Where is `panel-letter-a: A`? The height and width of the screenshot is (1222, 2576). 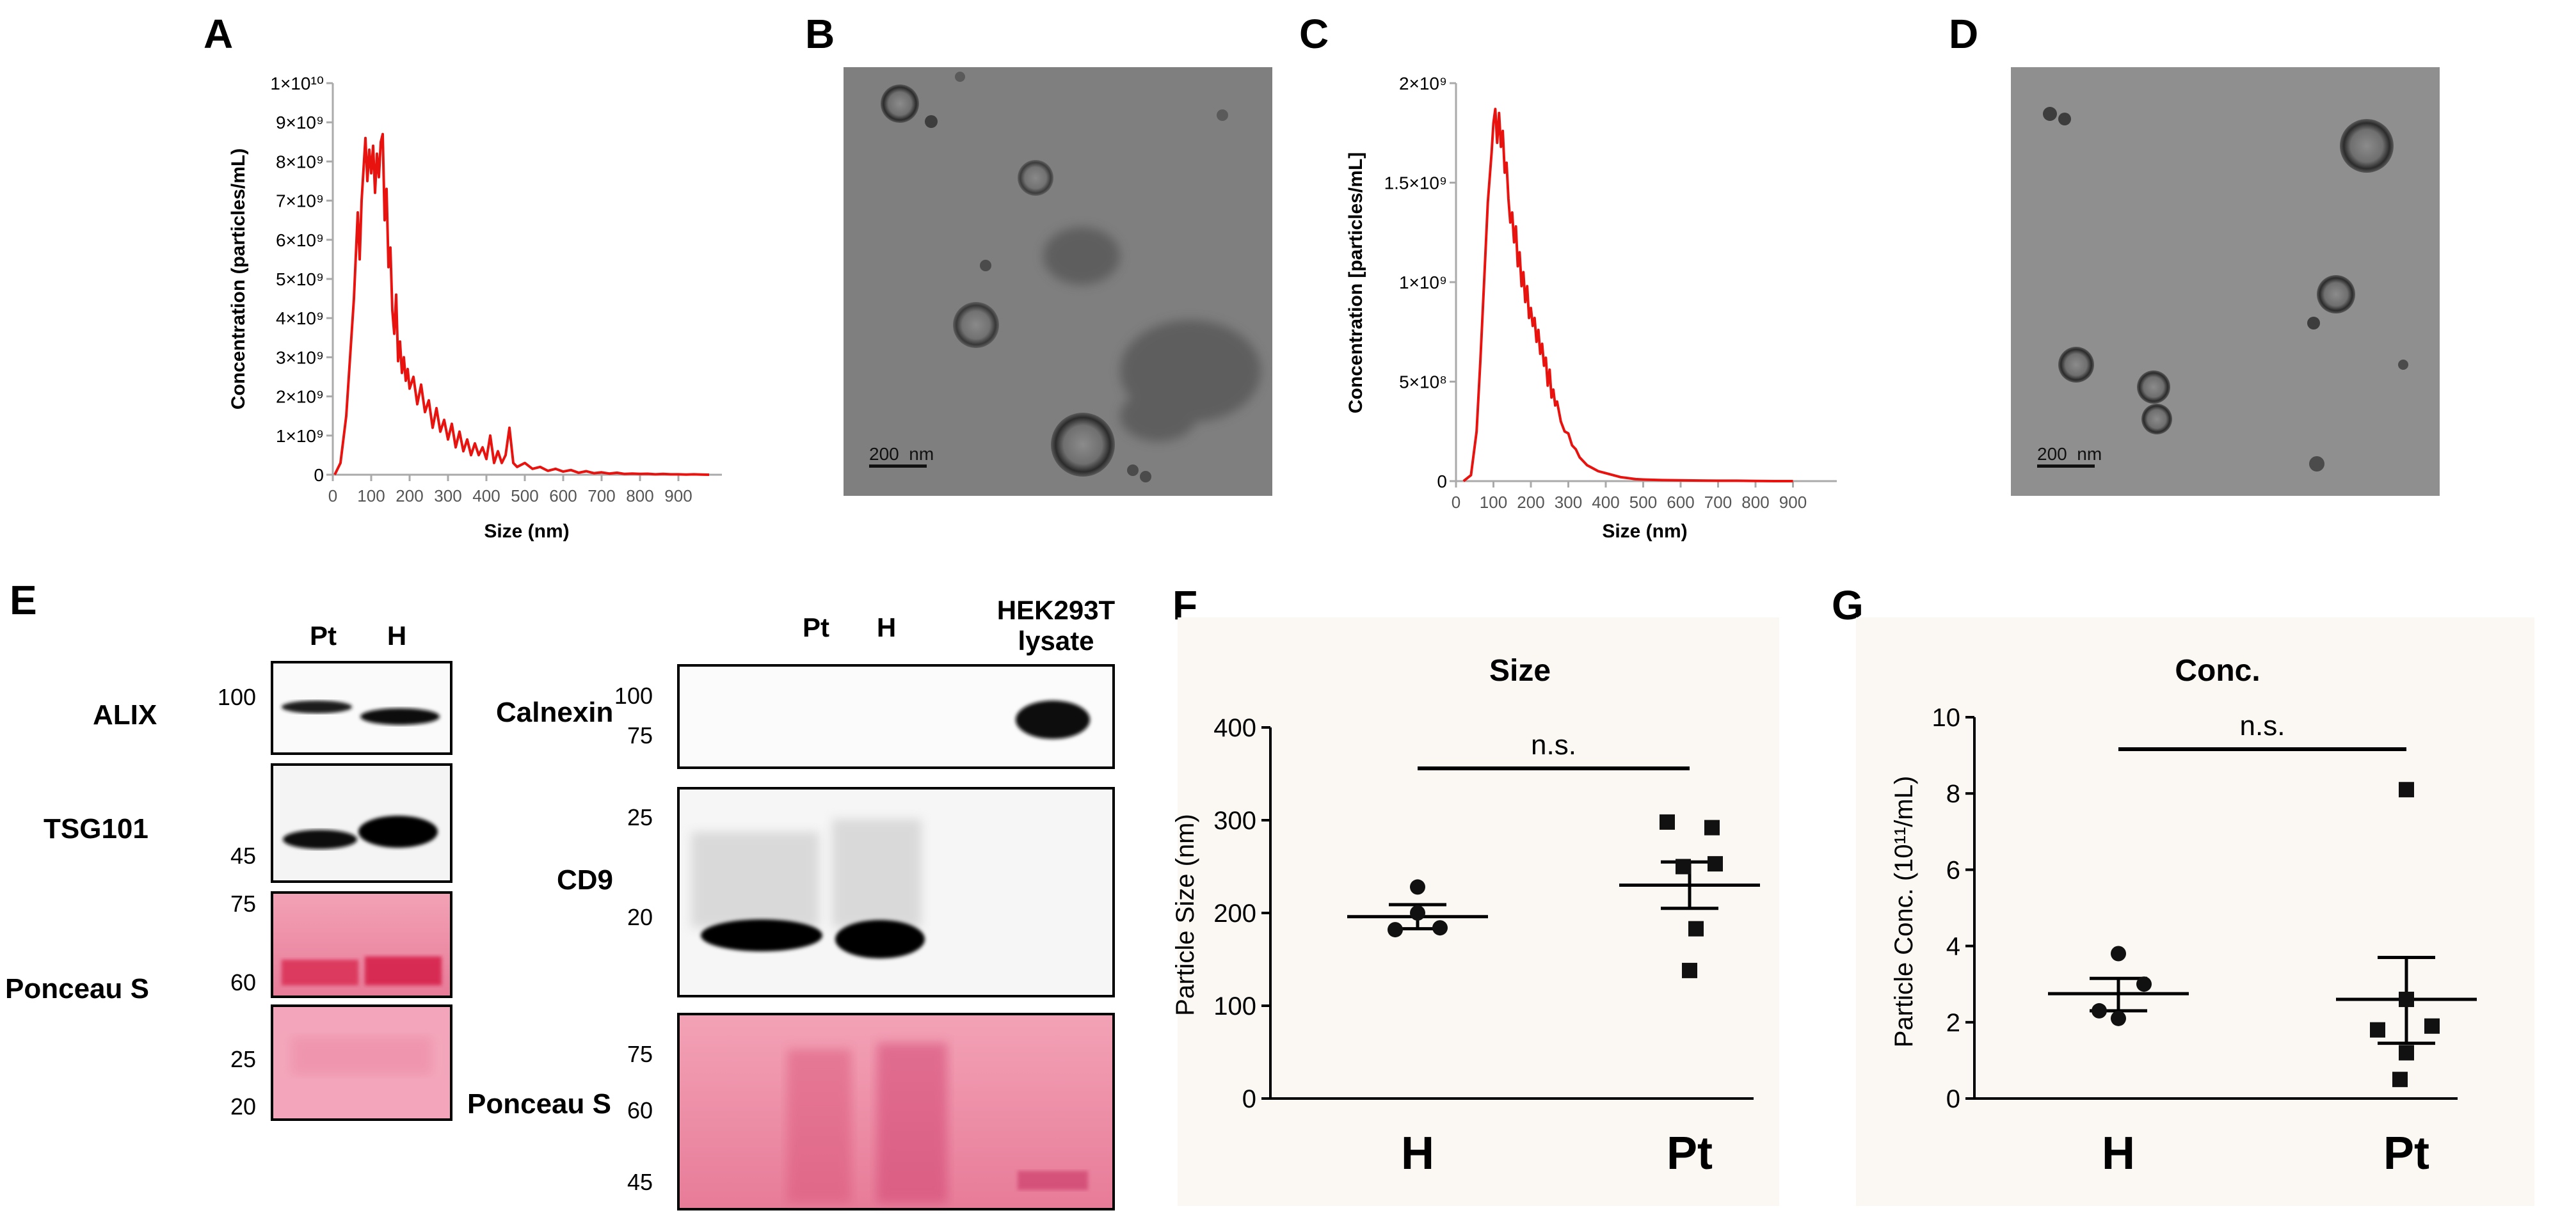
panel-letter-a: A is located at coordinates (218, 34).